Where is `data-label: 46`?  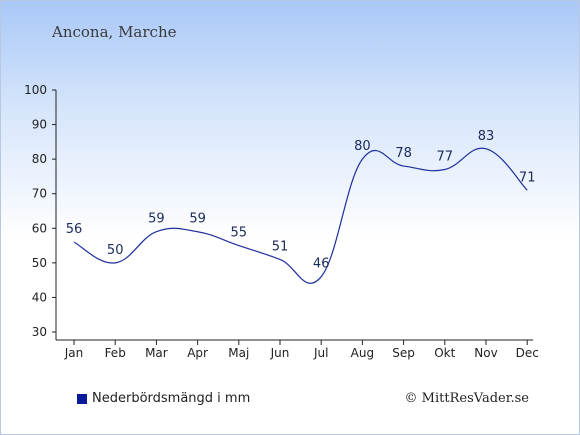 data-label: 46 is located at coordinates (321, 264).